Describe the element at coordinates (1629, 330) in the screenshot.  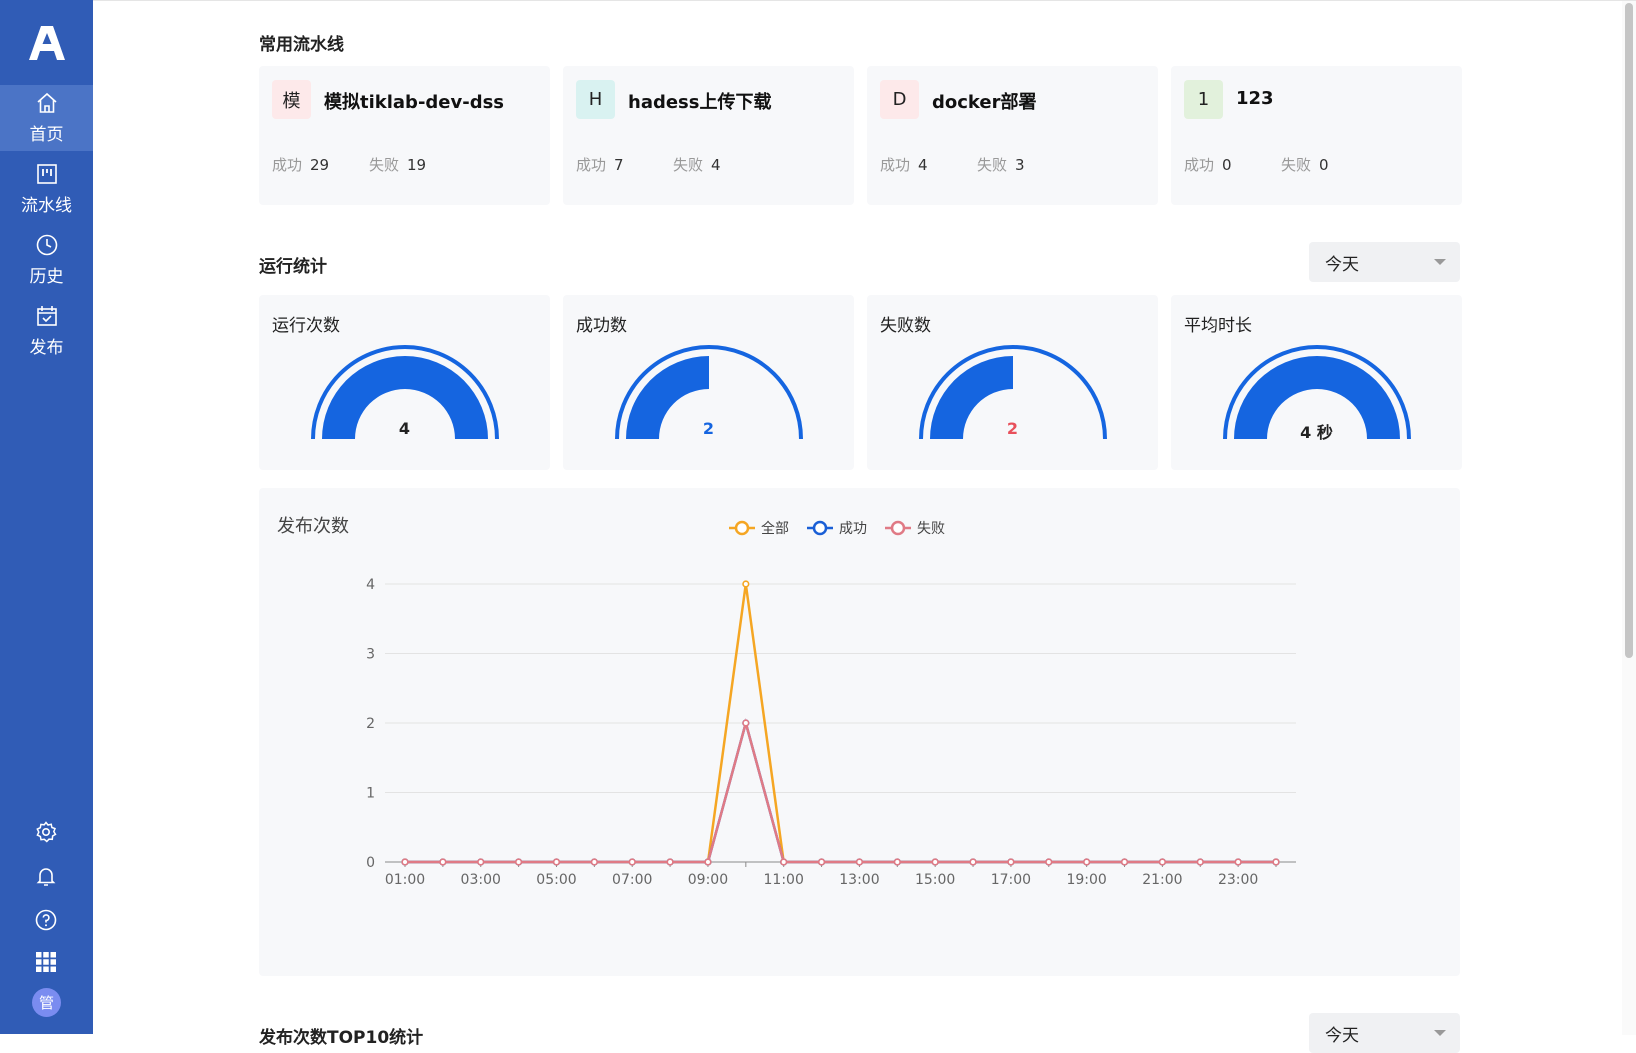
I see `scrollbar-thumb` at that location.